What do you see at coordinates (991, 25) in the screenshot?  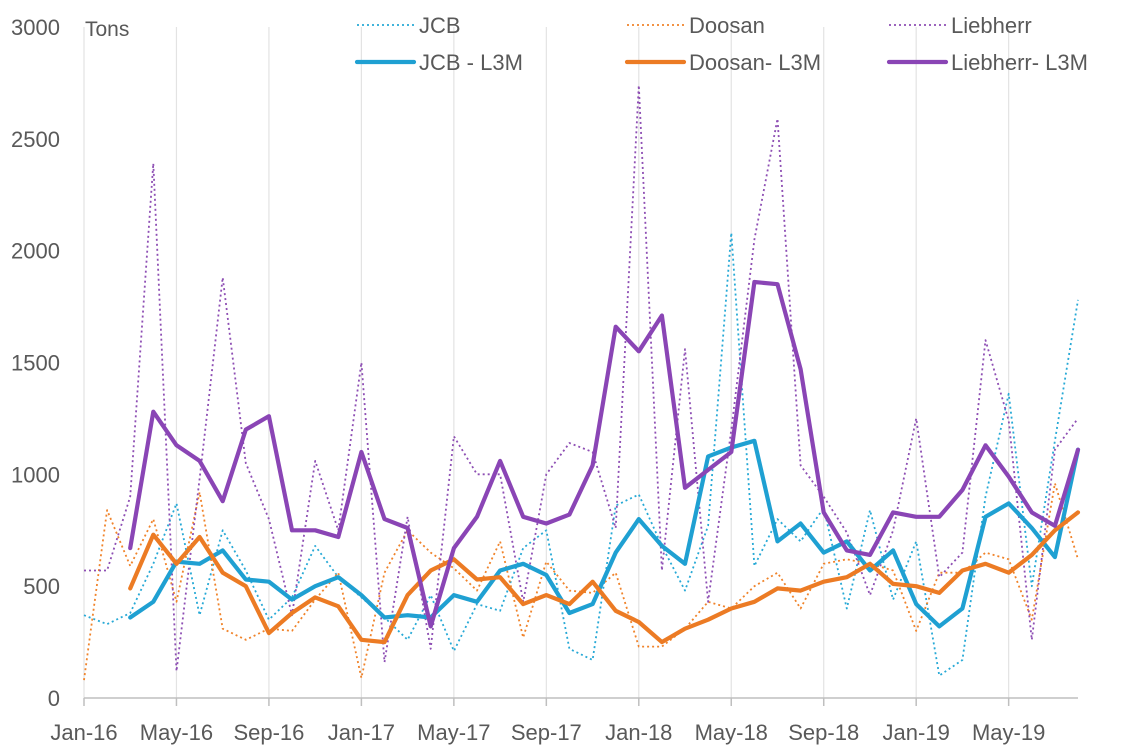 I see `legend-label-liebherr: Liebherr` at bounding box center [991, 25].